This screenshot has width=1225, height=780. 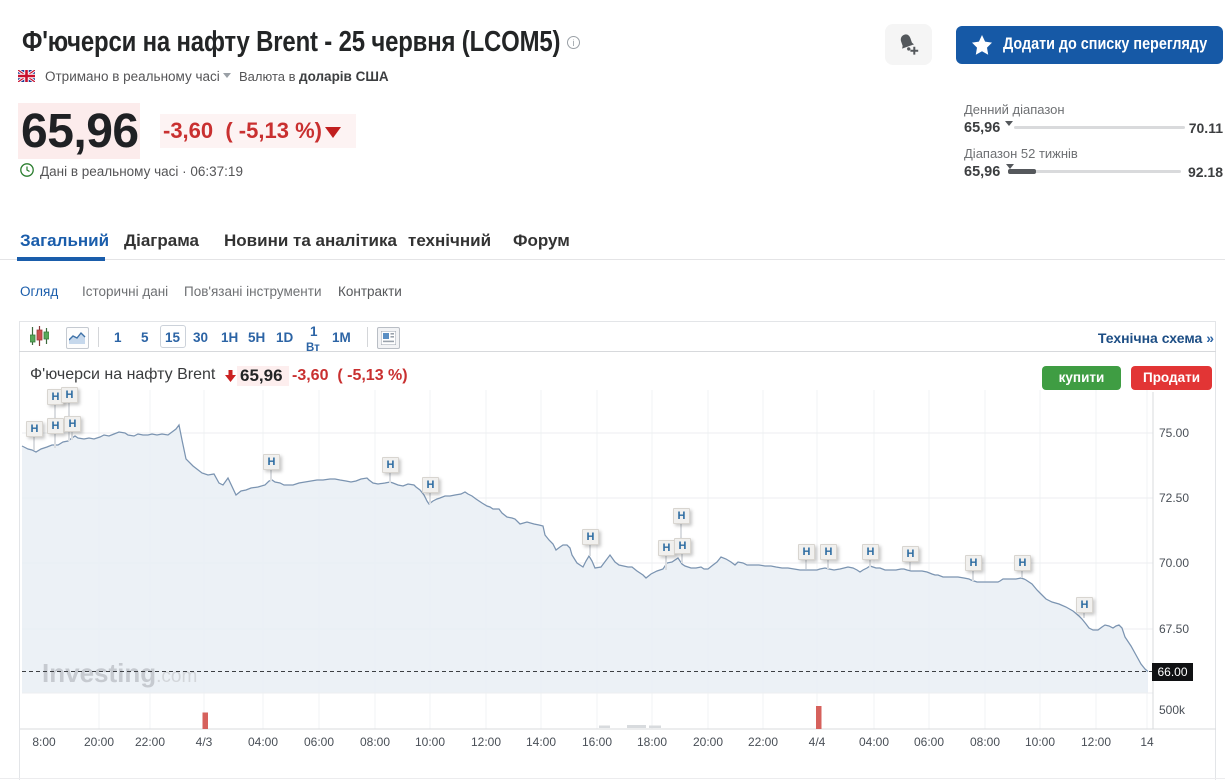 What do you see at coordinates (1147, 742) in the screenshot?
I see `svg-text: 14` at bounding box center [1147, 742].